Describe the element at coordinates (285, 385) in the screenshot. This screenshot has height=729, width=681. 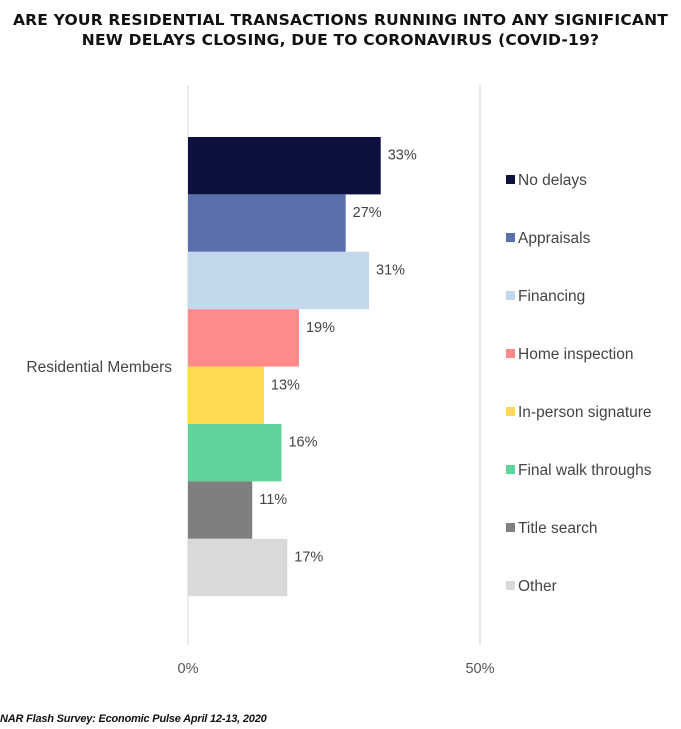
I see `data-label: 13%` at that location.